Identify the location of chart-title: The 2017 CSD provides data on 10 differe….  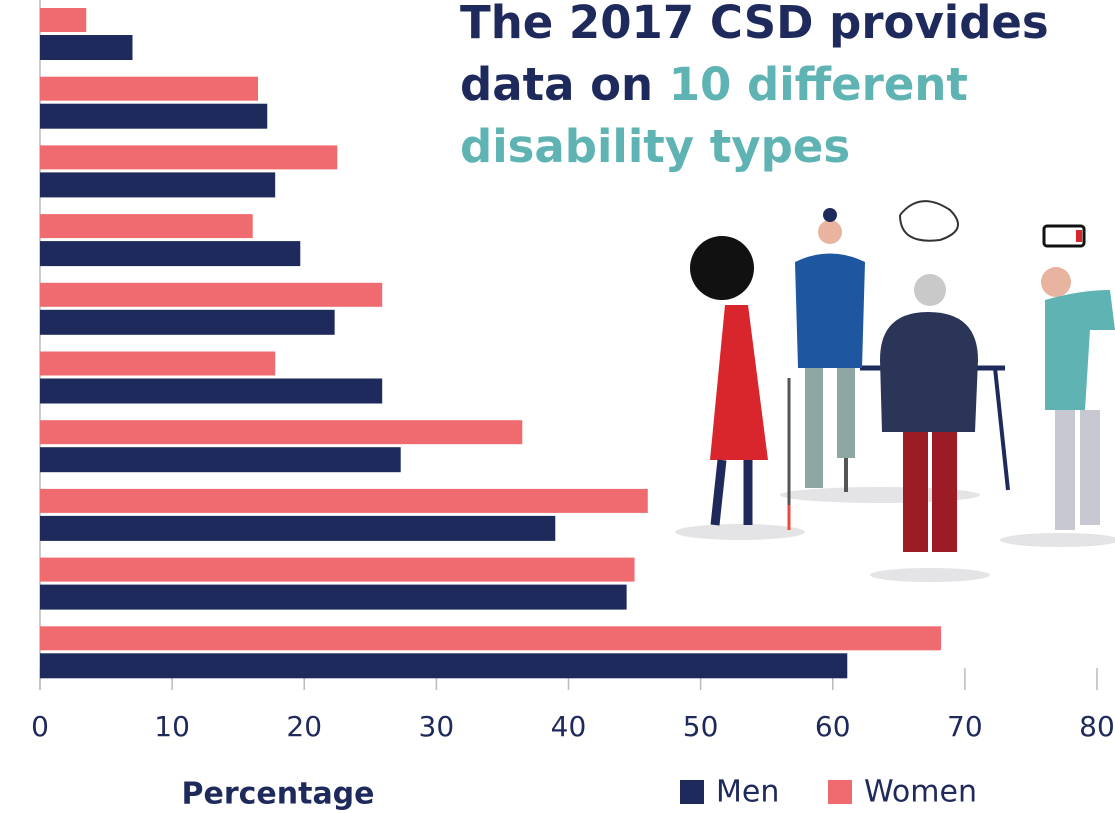
(760, 89).